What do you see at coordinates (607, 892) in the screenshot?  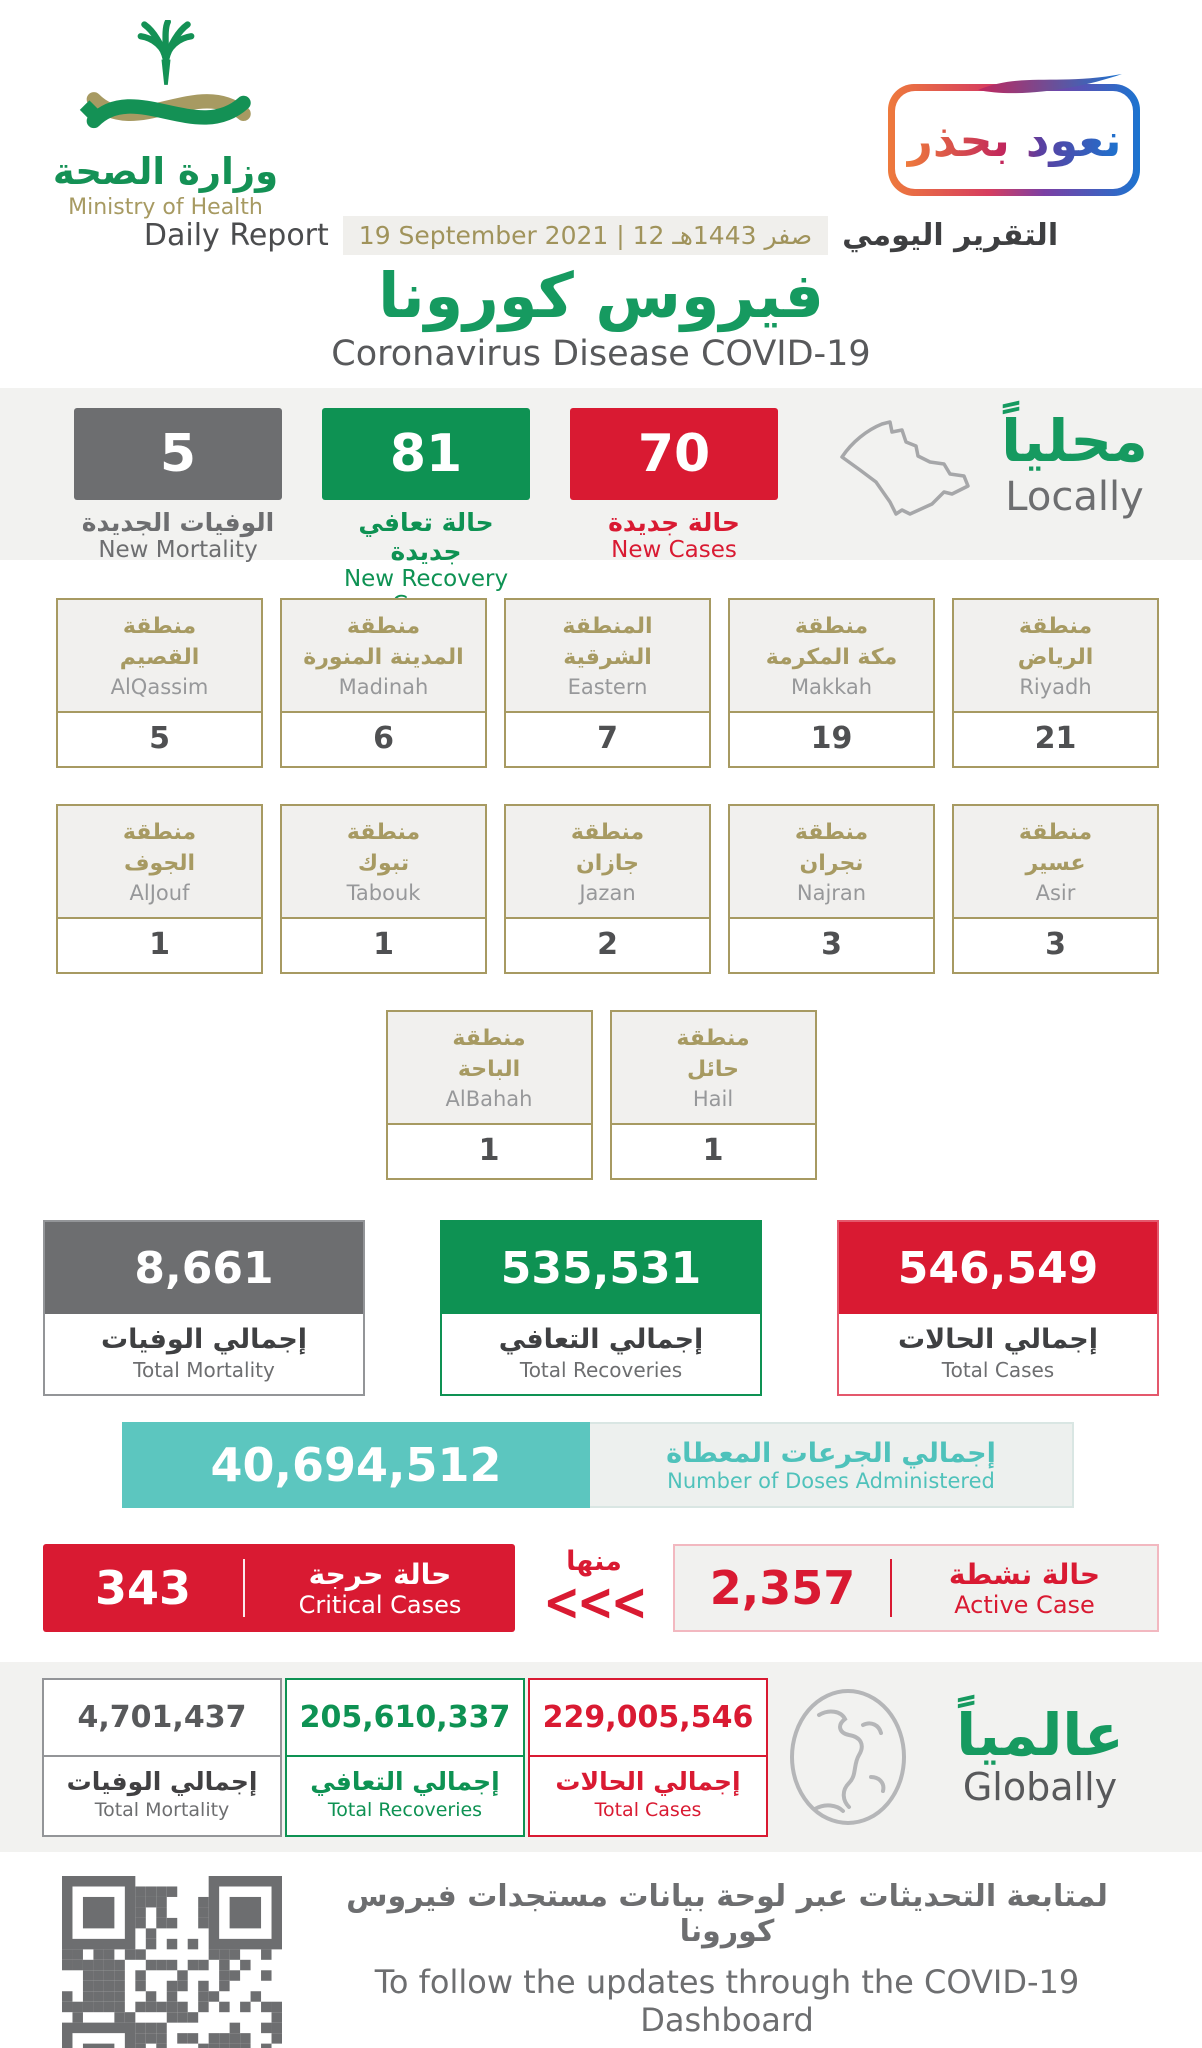 I see `region-name-en: Jazan` at bounding box center [607, 892].